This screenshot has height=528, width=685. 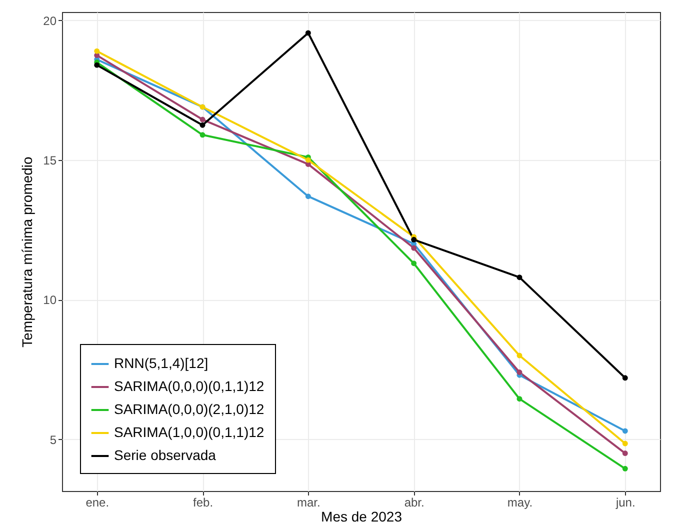 I want to click on y-tick-label: 5, so click(x=53, y=439).